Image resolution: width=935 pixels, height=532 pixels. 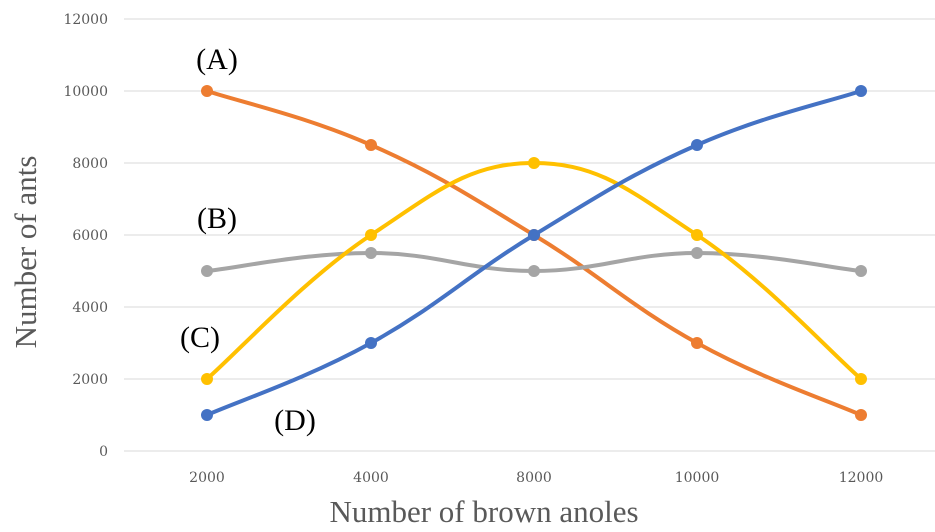 I want to click on x-tick-label: 2000, so click(x=207, y=478).